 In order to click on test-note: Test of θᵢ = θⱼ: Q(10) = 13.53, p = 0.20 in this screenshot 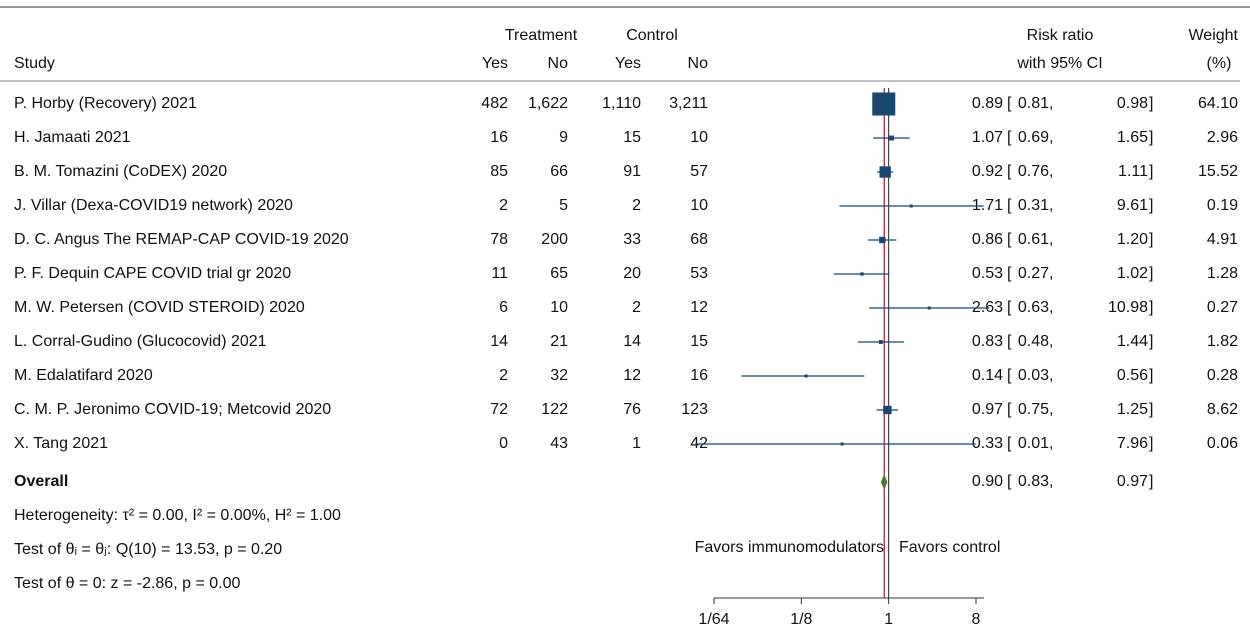, I will do `click(148, 549)`.